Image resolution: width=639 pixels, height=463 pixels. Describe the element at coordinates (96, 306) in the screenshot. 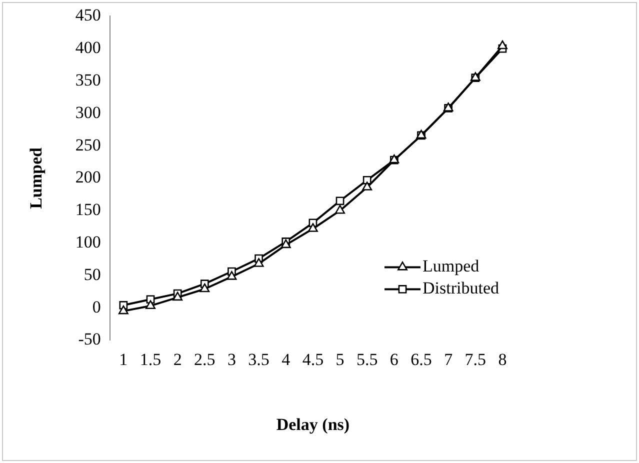

I see `y-tick-label: 0` at that location.